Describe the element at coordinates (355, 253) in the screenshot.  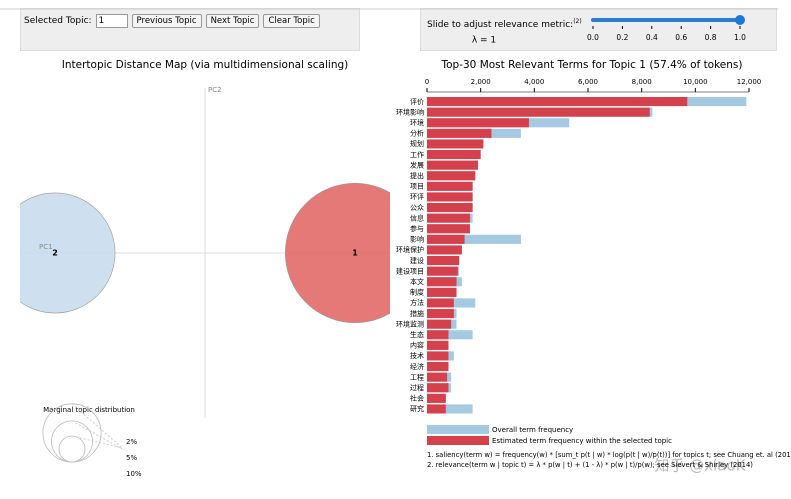
I see `topic-label: 1` at that location.